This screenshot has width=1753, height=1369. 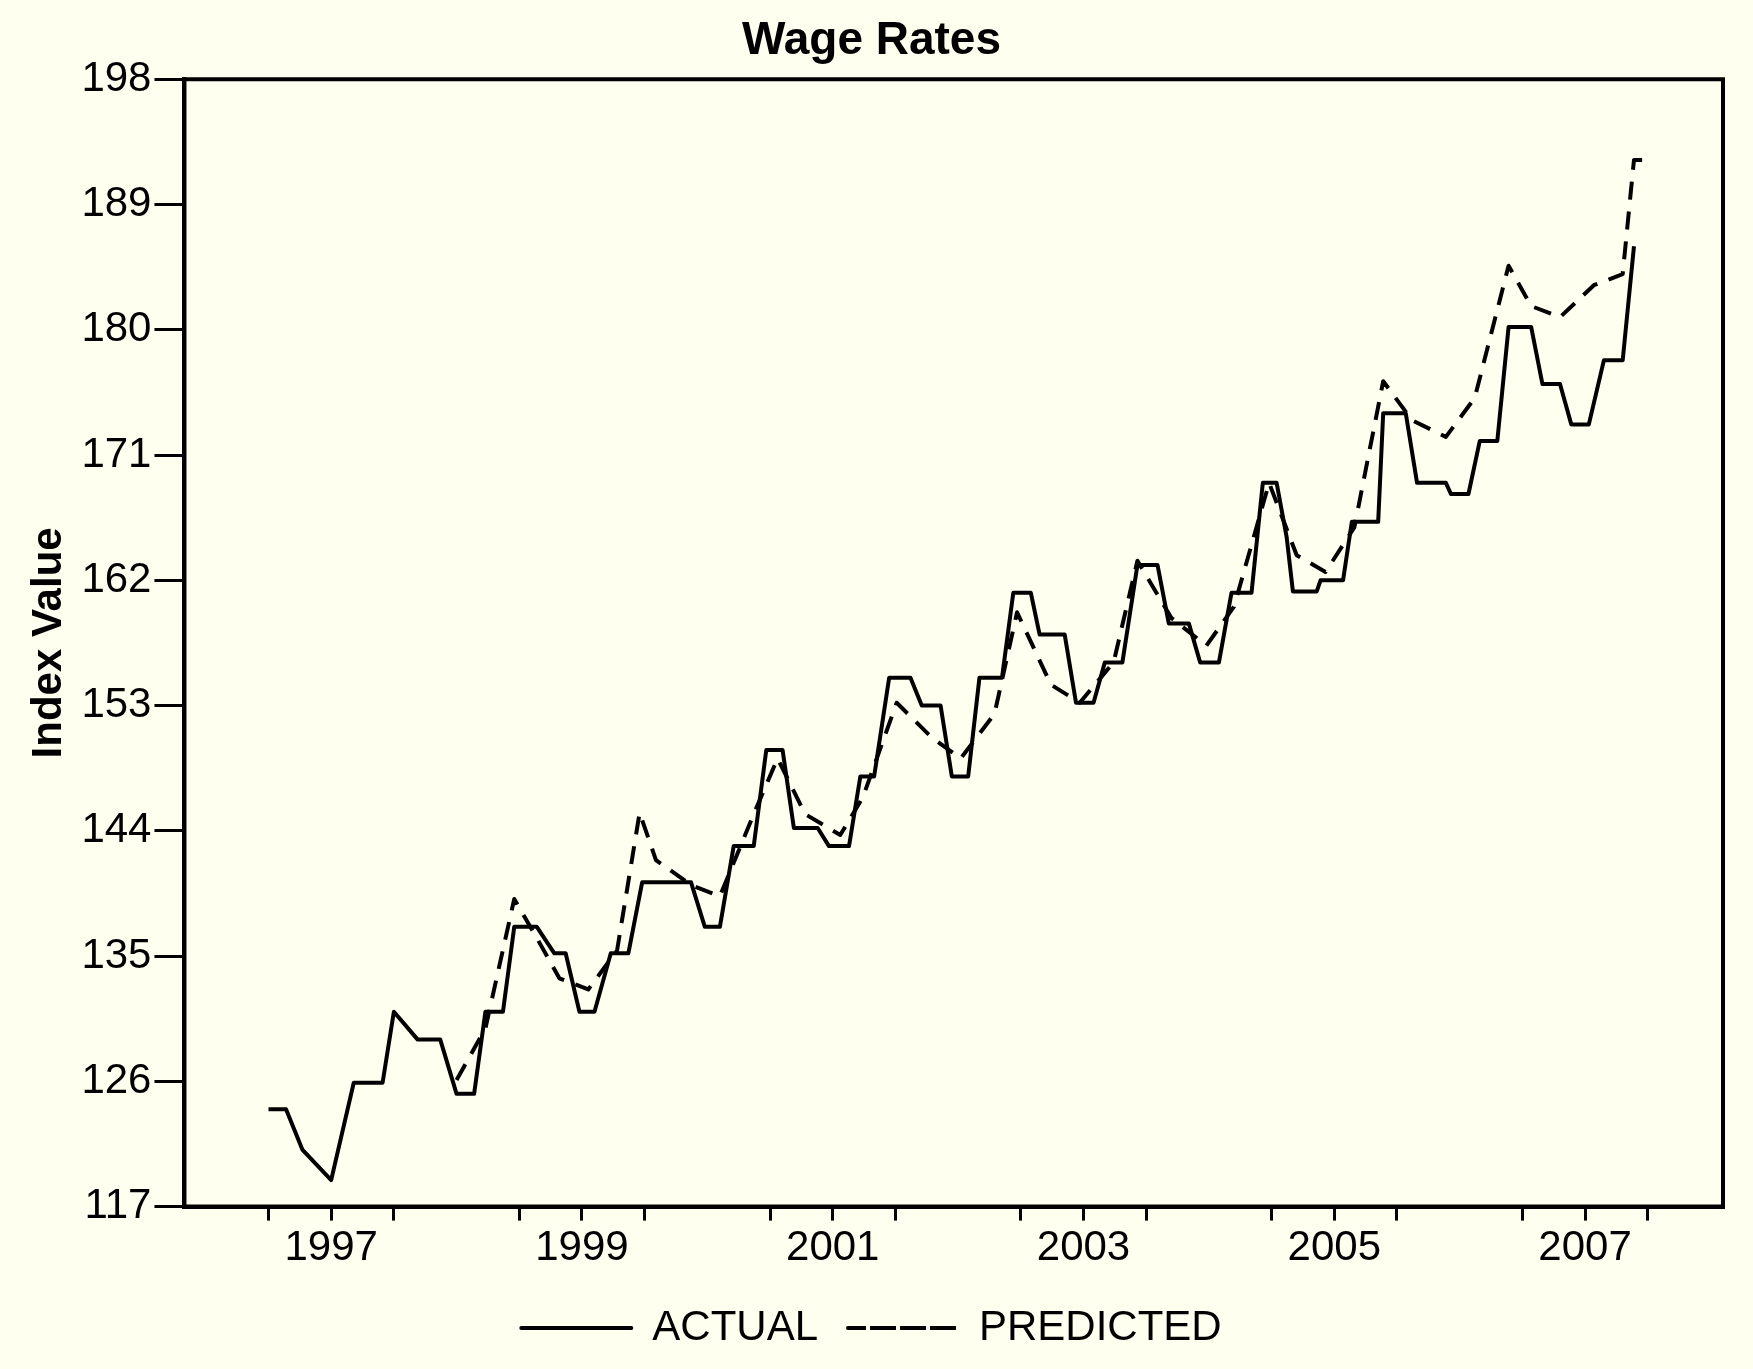 What do you see at coordinates (1100, 1325) in the screenshot?
I see `legend-label: PREDICTED` at bounding box center [1100, 1325].